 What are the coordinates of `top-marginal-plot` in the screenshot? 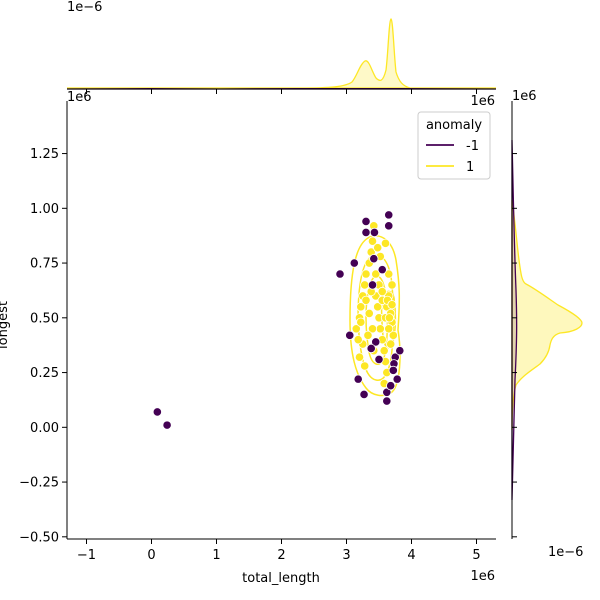 It's located at (281, 54).